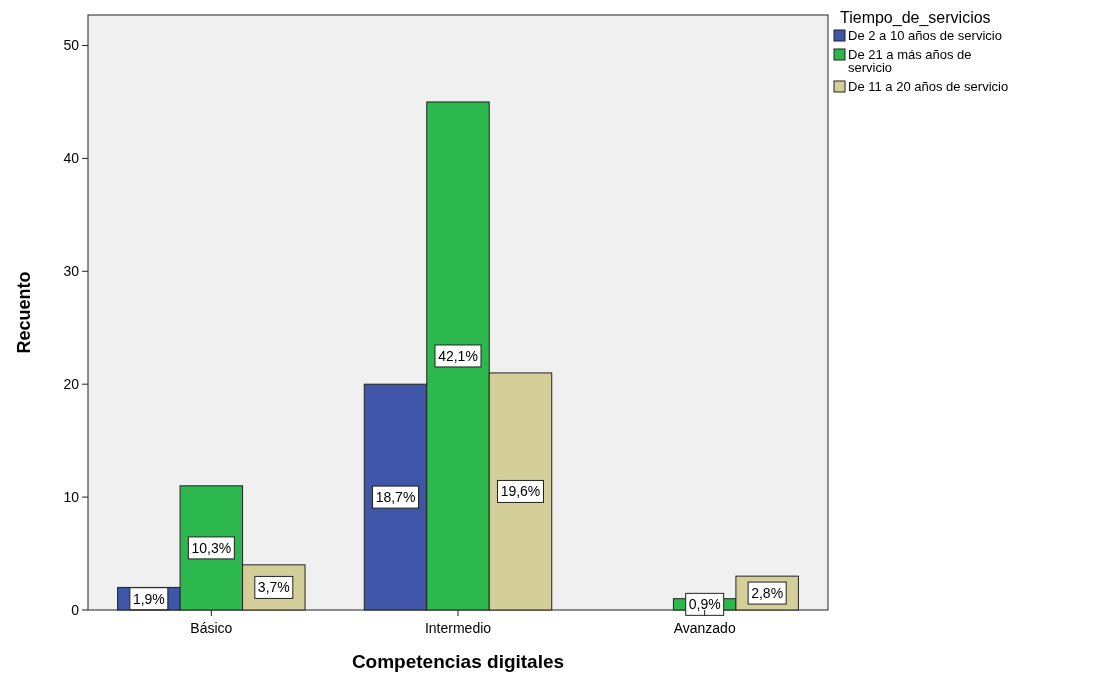  What do you see at coordinates (458, 661) in the screenshot?
I see `x-axis-title: Competencias digitales` at bounding box center [458, 661].